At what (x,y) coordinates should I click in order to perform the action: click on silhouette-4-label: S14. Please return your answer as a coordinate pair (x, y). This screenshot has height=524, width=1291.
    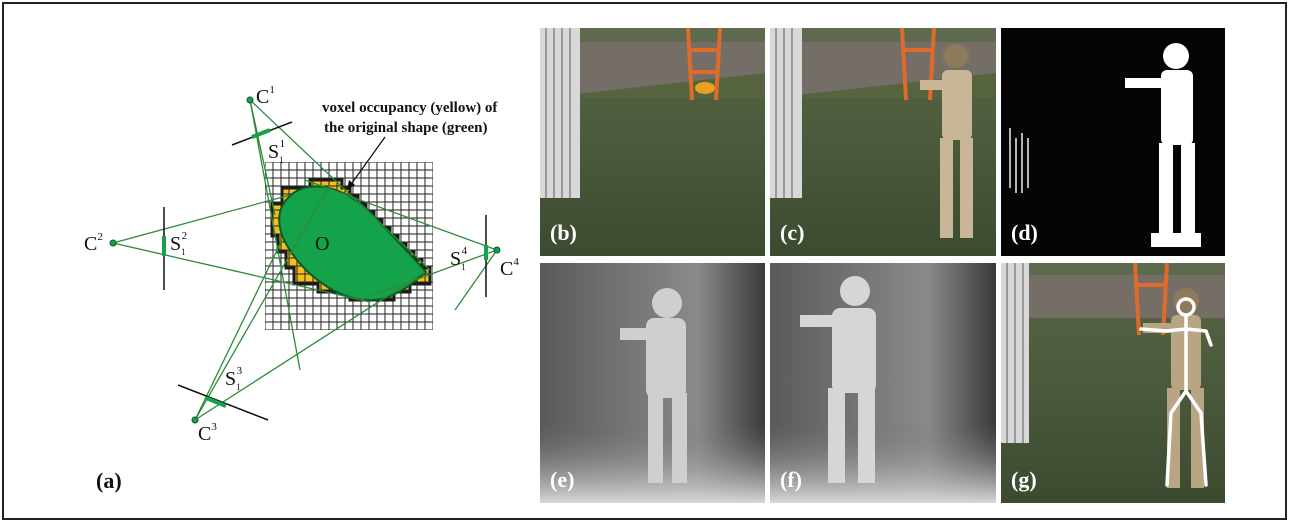
    Looking at the image, I should click on (459, 258).